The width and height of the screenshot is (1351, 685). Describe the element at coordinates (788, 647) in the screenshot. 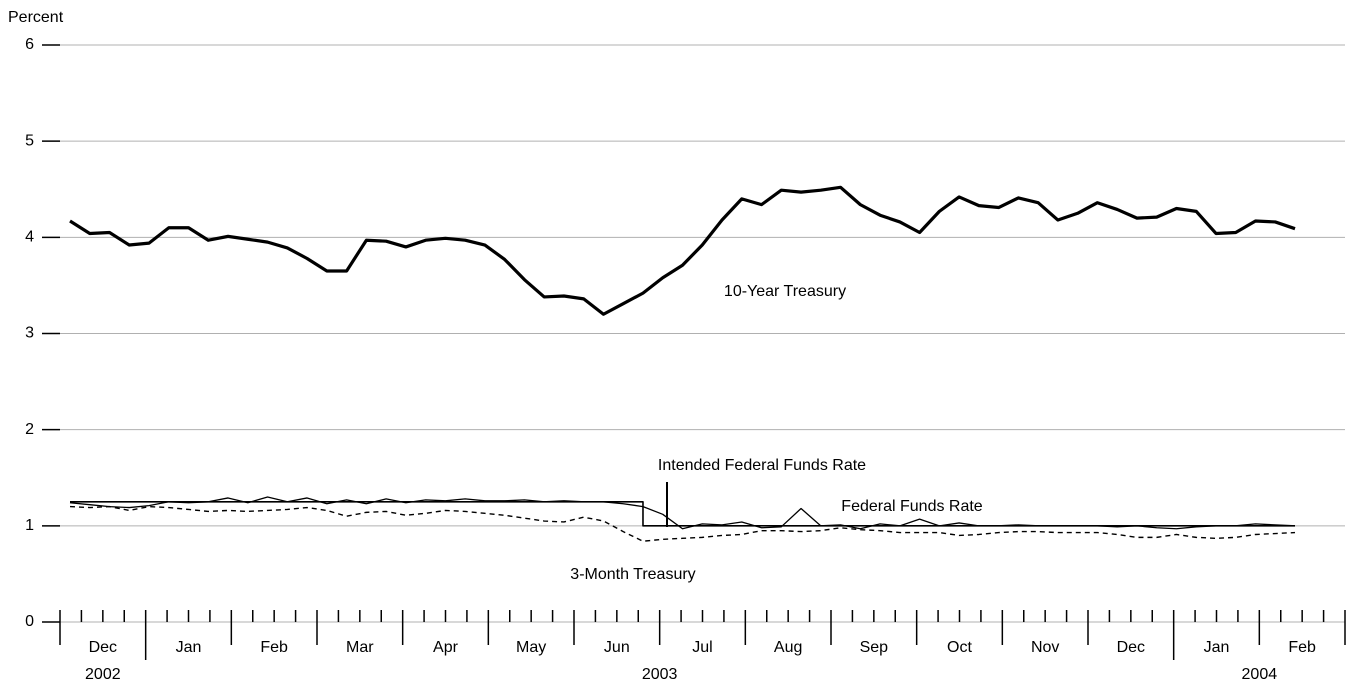

I see `x-tick-label: Aug` at that location.